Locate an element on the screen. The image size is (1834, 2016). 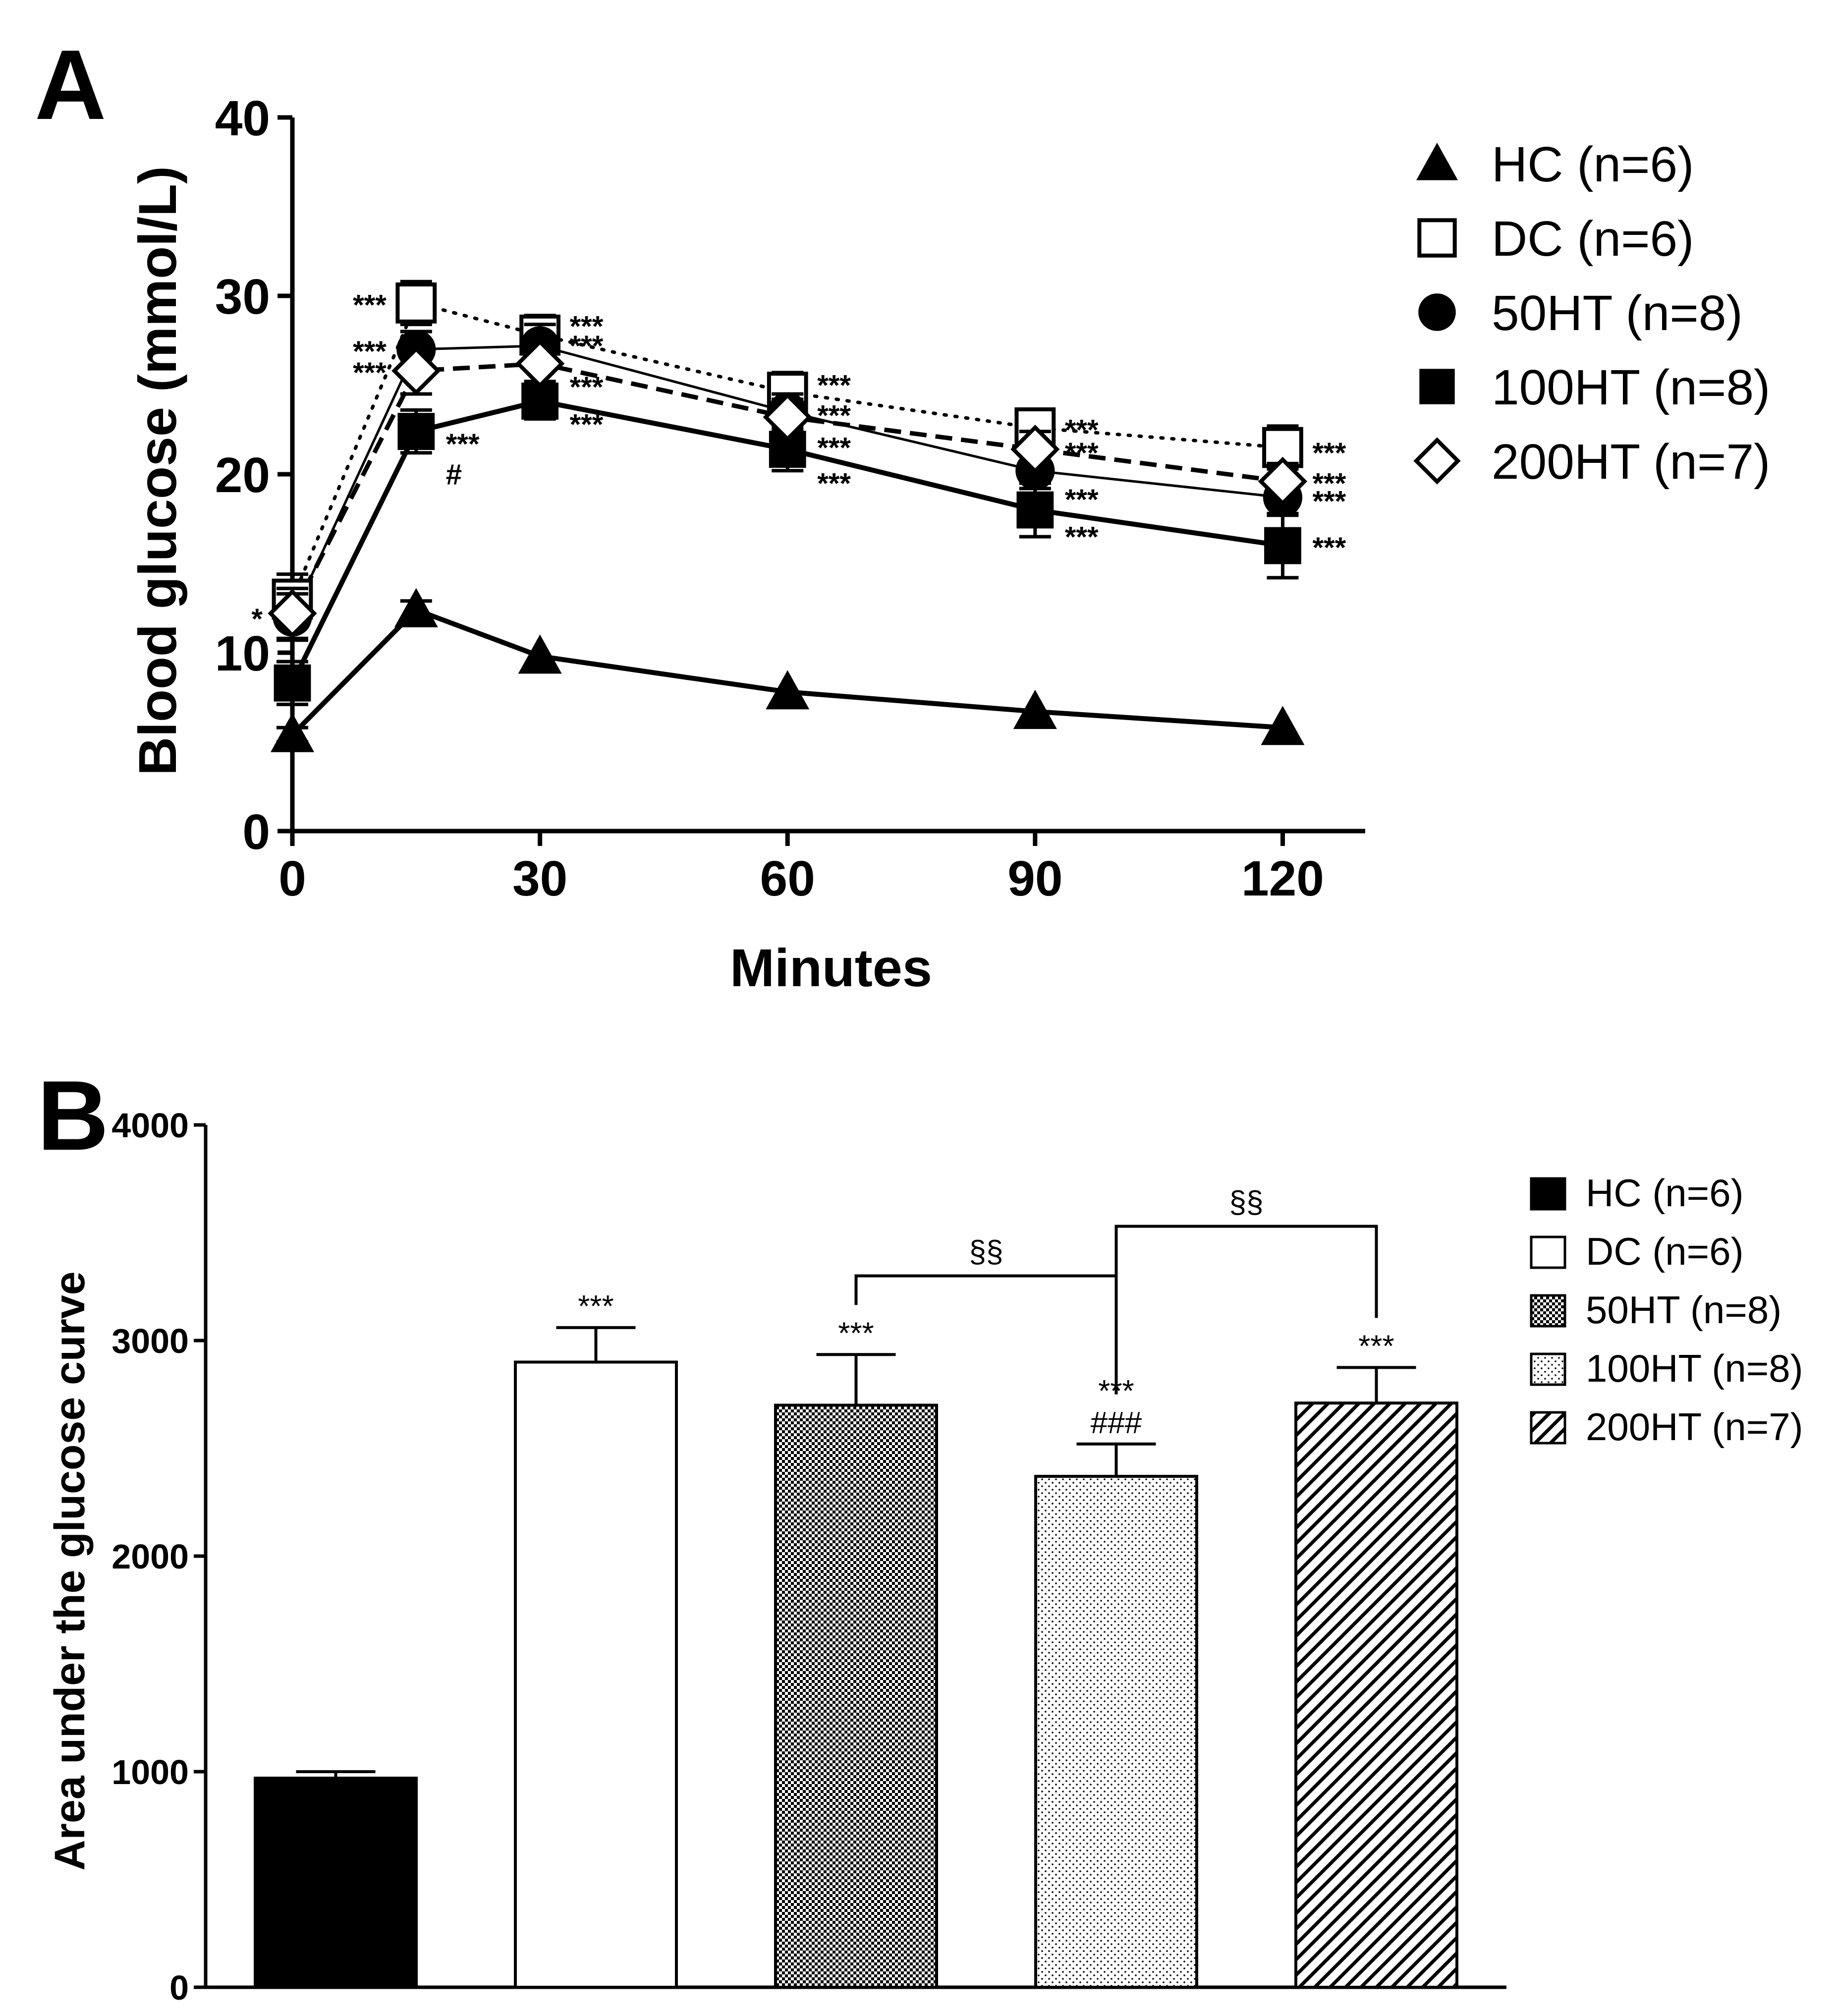
b-bar-ht200 is located at coordinates (1376, 1695).